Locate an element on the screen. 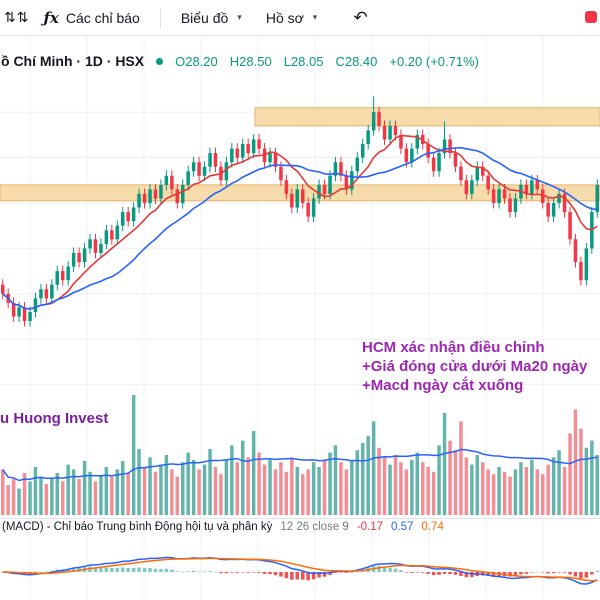 This screenshot has width=600, height=600. close-value: C28.40 is located at coordinates (356, 61).